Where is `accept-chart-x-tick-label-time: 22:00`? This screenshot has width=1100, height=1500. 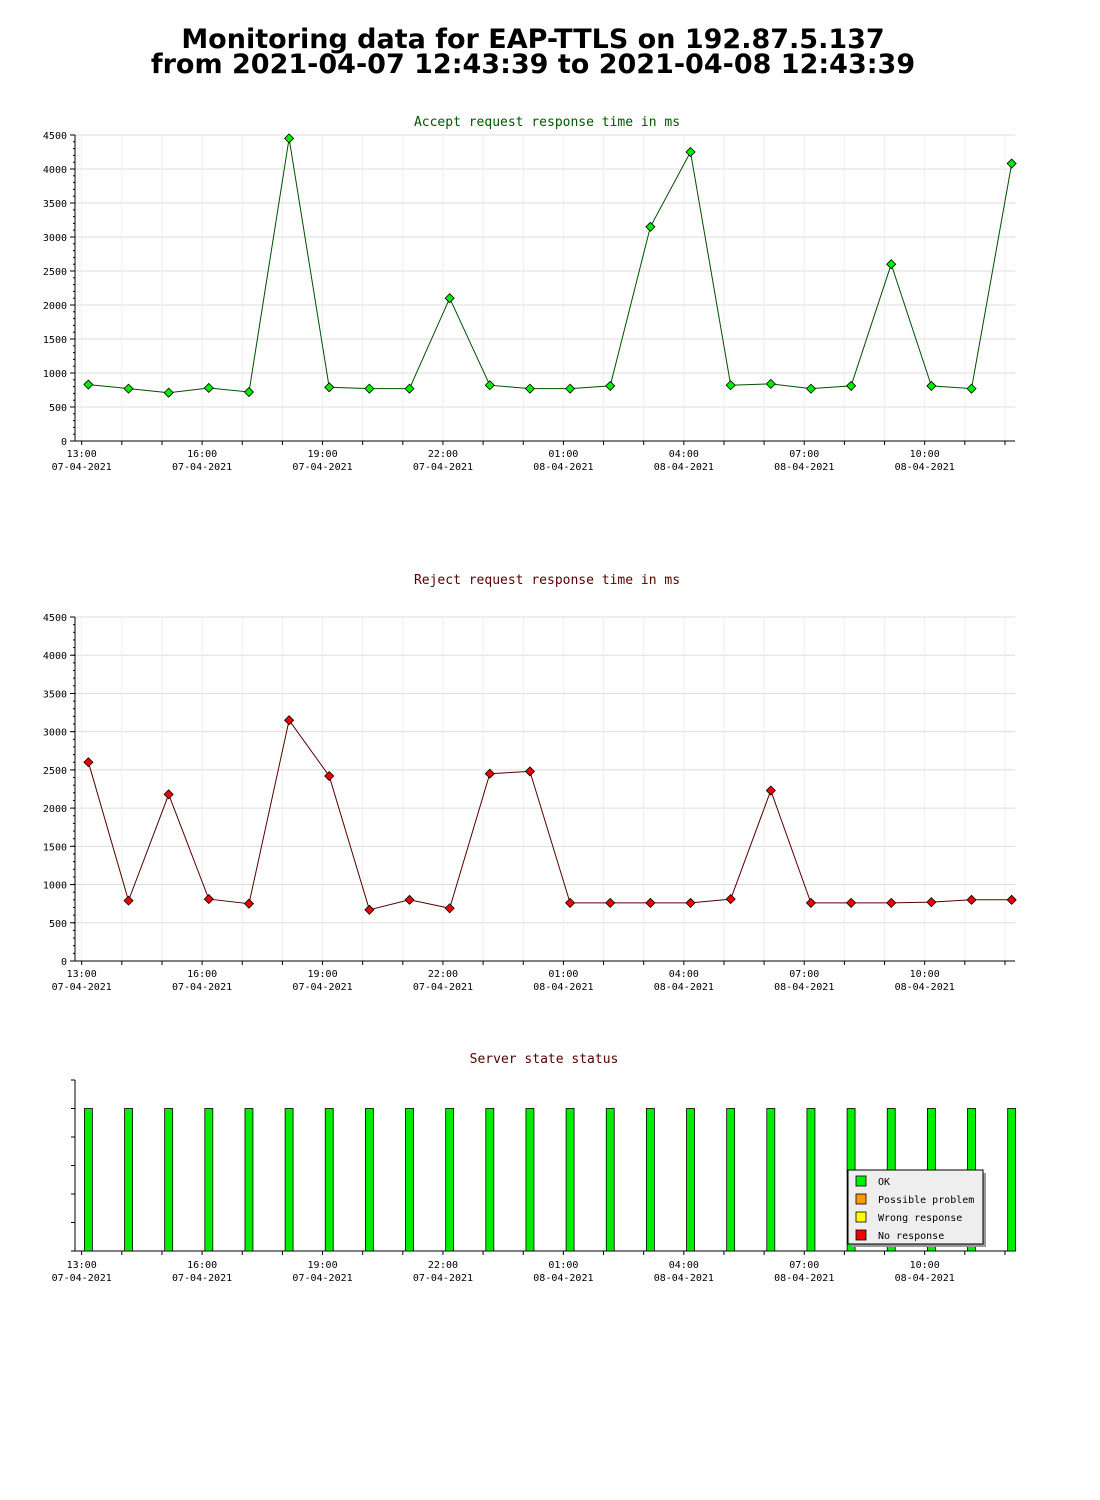 accept-chart-x-tick-label-time: 22:00 is located at coordinates (443, 454).